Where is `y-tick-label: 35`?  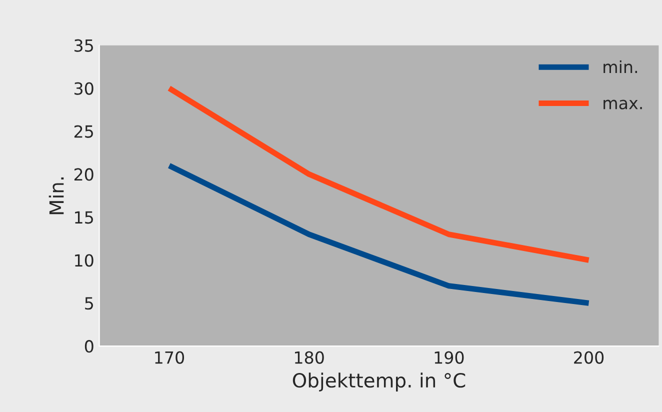
y-tick-label: 35 is located at coordinates (83, 45).